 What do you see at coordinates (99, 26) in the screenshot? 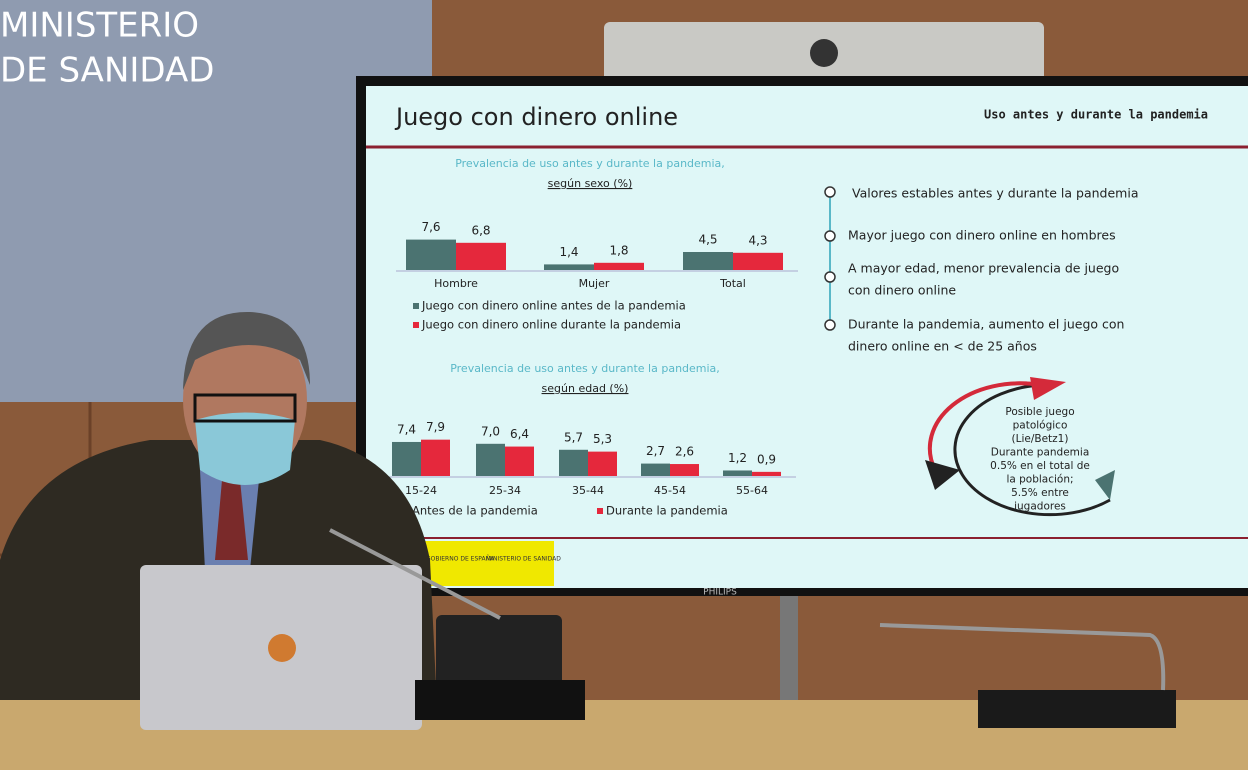
I see `wall-text: MINISTERIO` at bounding box center [99, 26].